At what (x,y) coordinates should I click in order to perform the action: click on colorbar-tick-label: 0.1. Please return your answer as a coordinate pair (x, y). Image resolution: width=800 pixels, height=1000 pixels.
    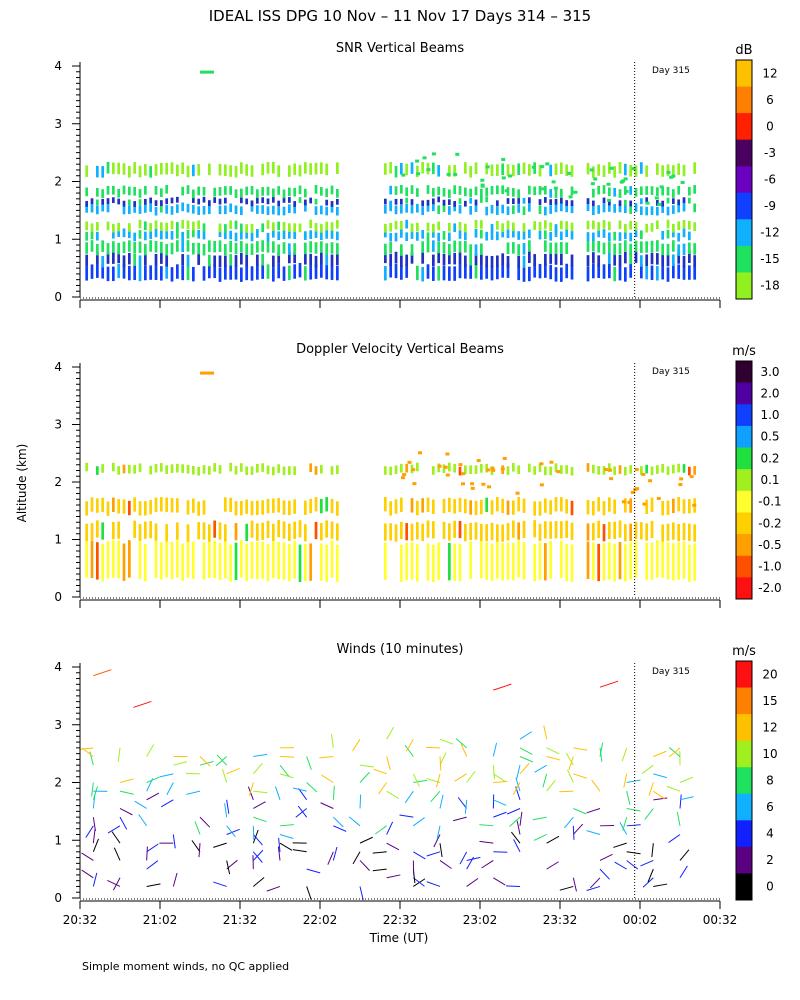
    Looking at the image, I should click on (769, 480).